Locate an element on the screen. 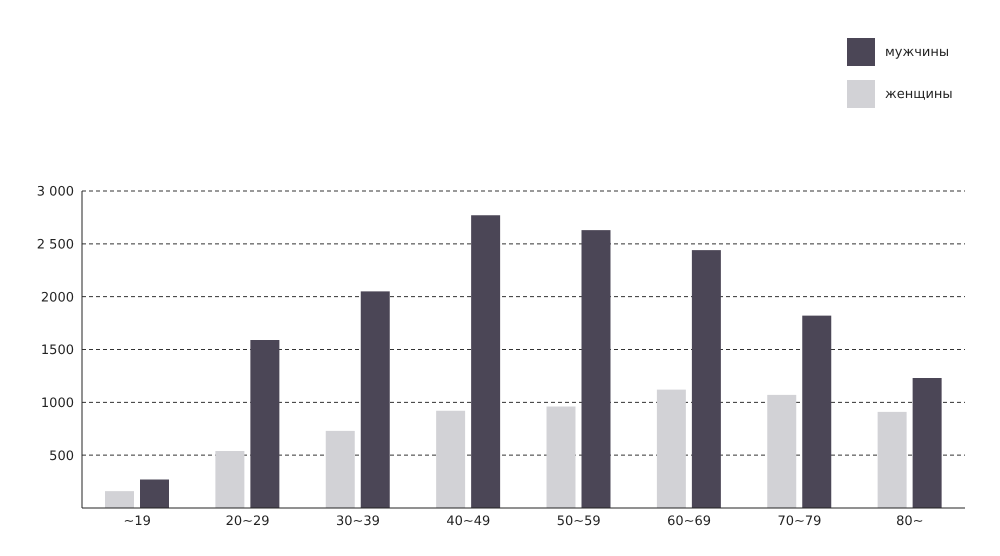 Image resolution: width=1000 pixels, height=556 pixels. x-tick-label: 40~49 is located at coordinates (468, 522).